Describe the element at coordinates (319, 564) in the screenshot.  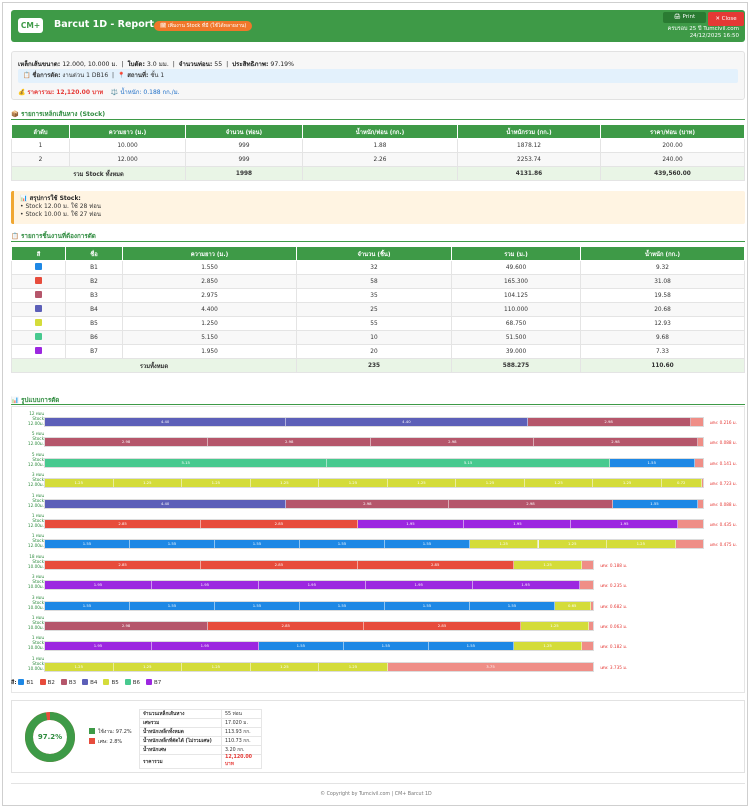
I see `stock-bar: 2.85 2.85 2.85 1.25` at that location.